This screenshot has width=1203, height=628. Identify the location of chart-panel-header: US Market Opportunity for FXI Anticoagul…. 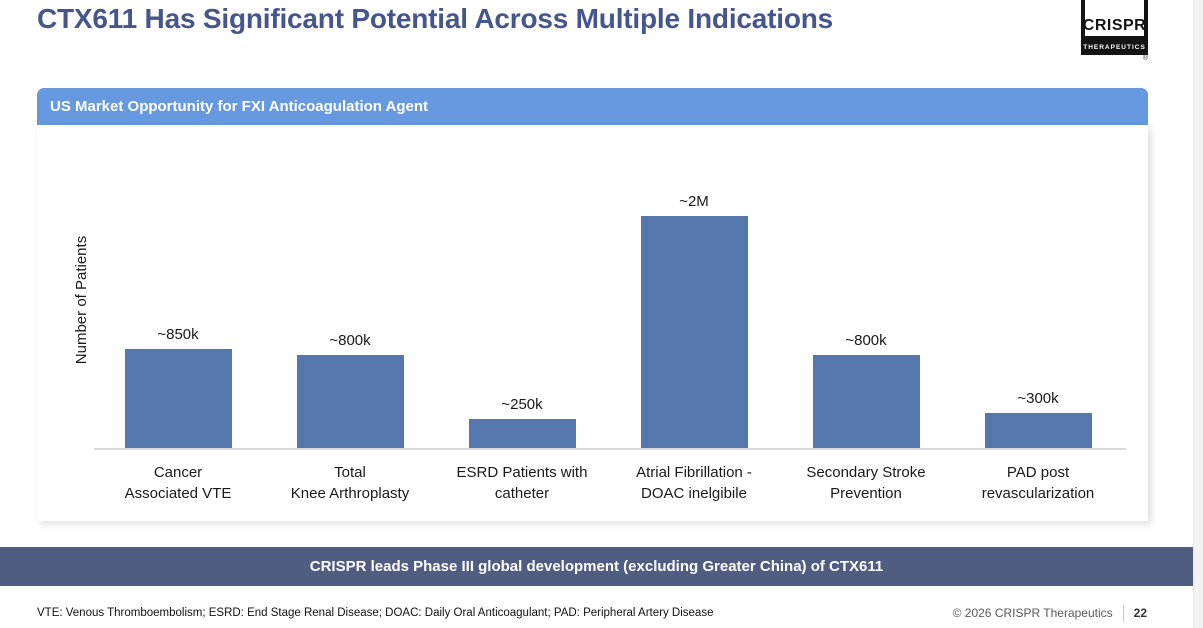
(592, 106).